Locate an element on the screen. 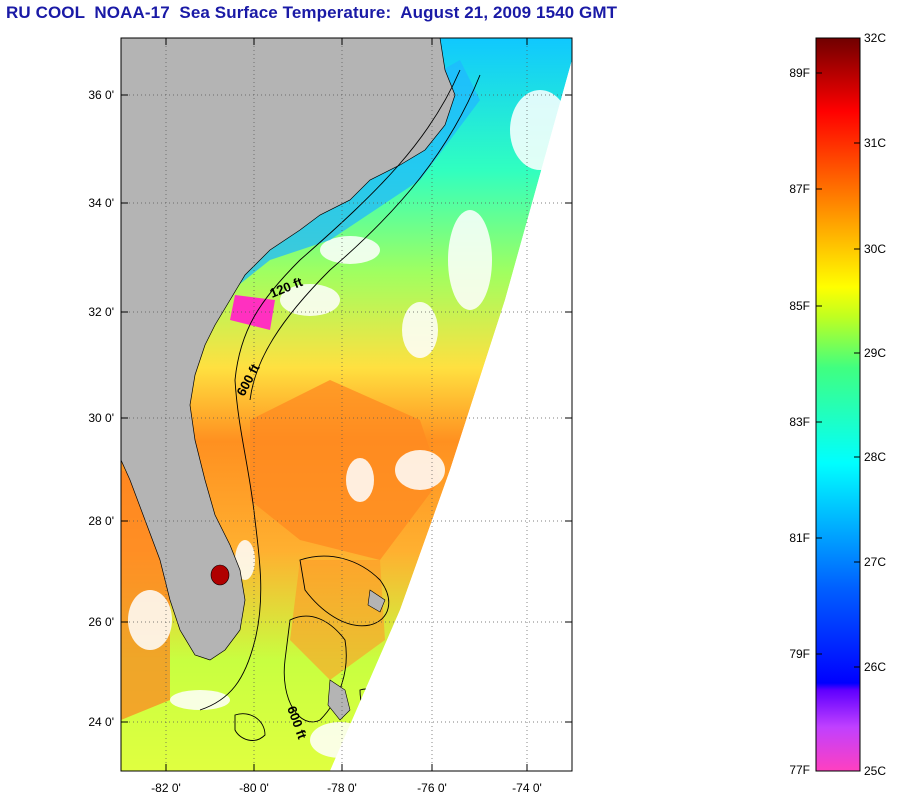 The height and width of the screenshot is (801, 897). colorbar-f-label: 87F is located at coordinates (799, 189).